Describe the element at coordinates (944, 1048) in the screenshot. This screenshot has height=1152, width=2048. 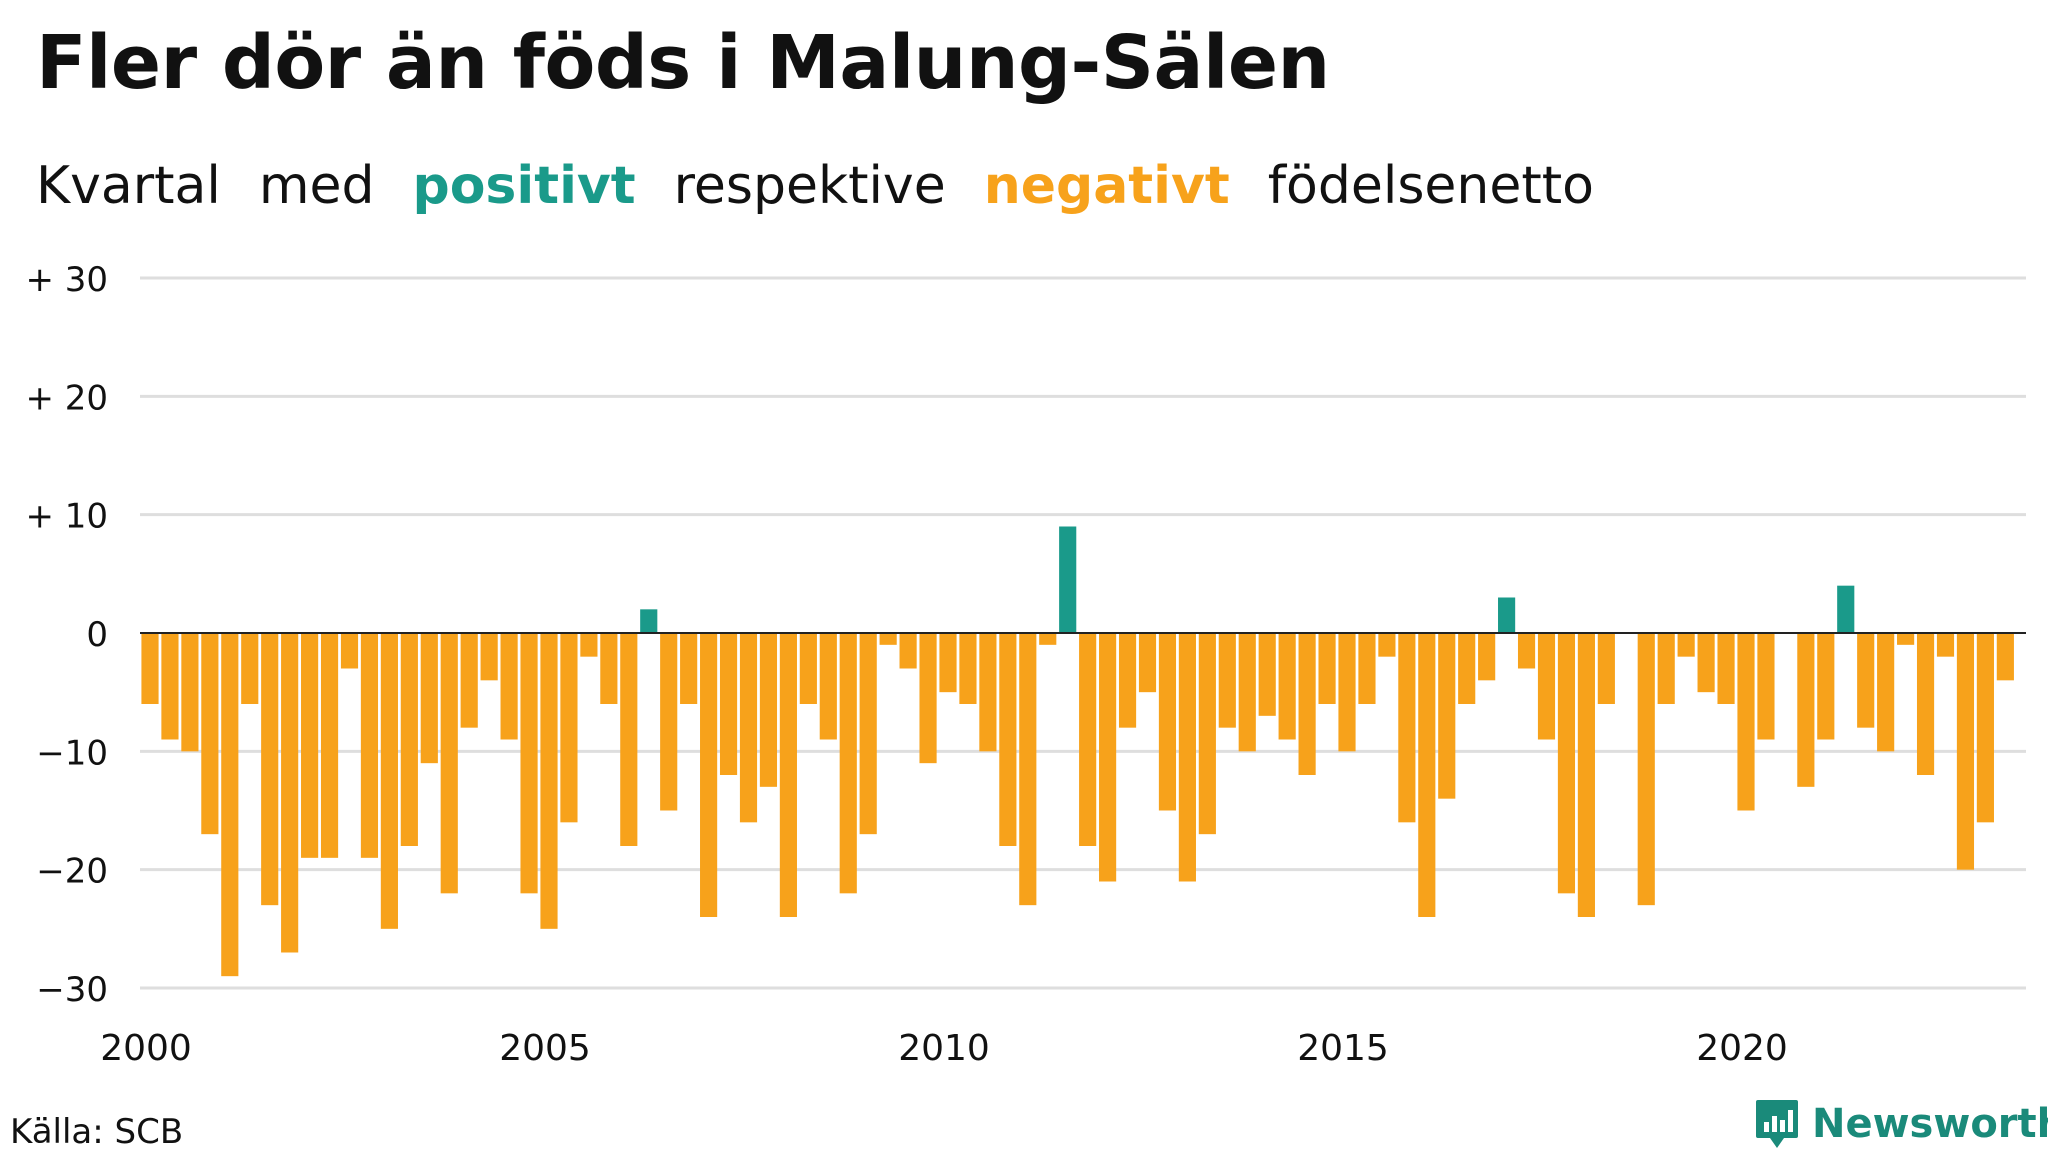
I see `x-tick-label: 2010` at that location.